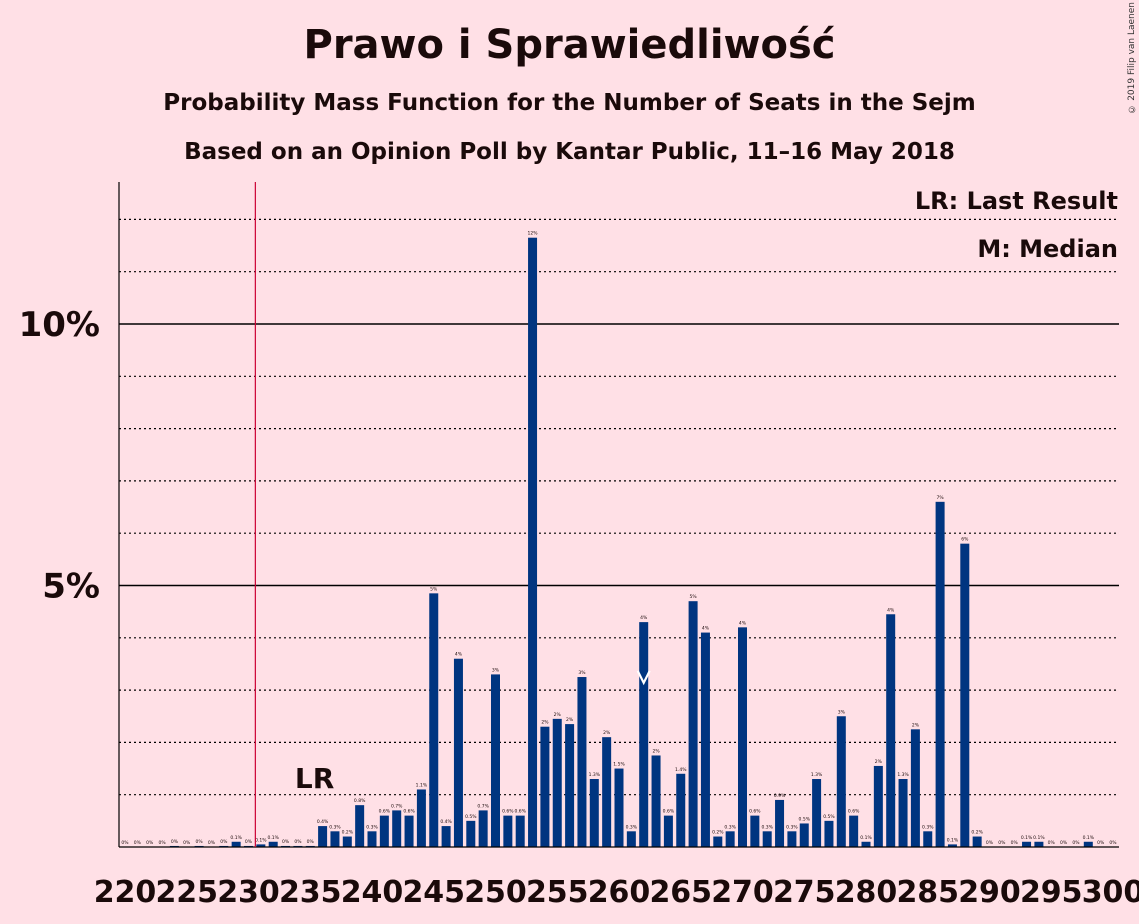 This screenshot has width=1139, height=924. Describe the element at coordinates (755, 812) in the screenshot. I see `bar-label-271: 0.6%` at that location.